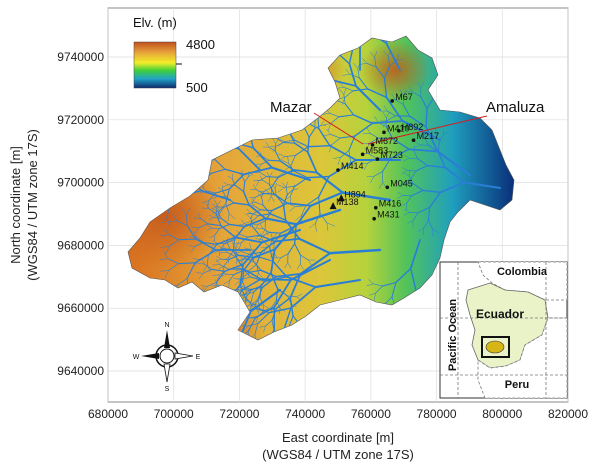 Image resolution: width=593 pixels, height=473 pixels. I want to click on elevation-legend: Elv. (m) 4800 500, so click(174, 55).